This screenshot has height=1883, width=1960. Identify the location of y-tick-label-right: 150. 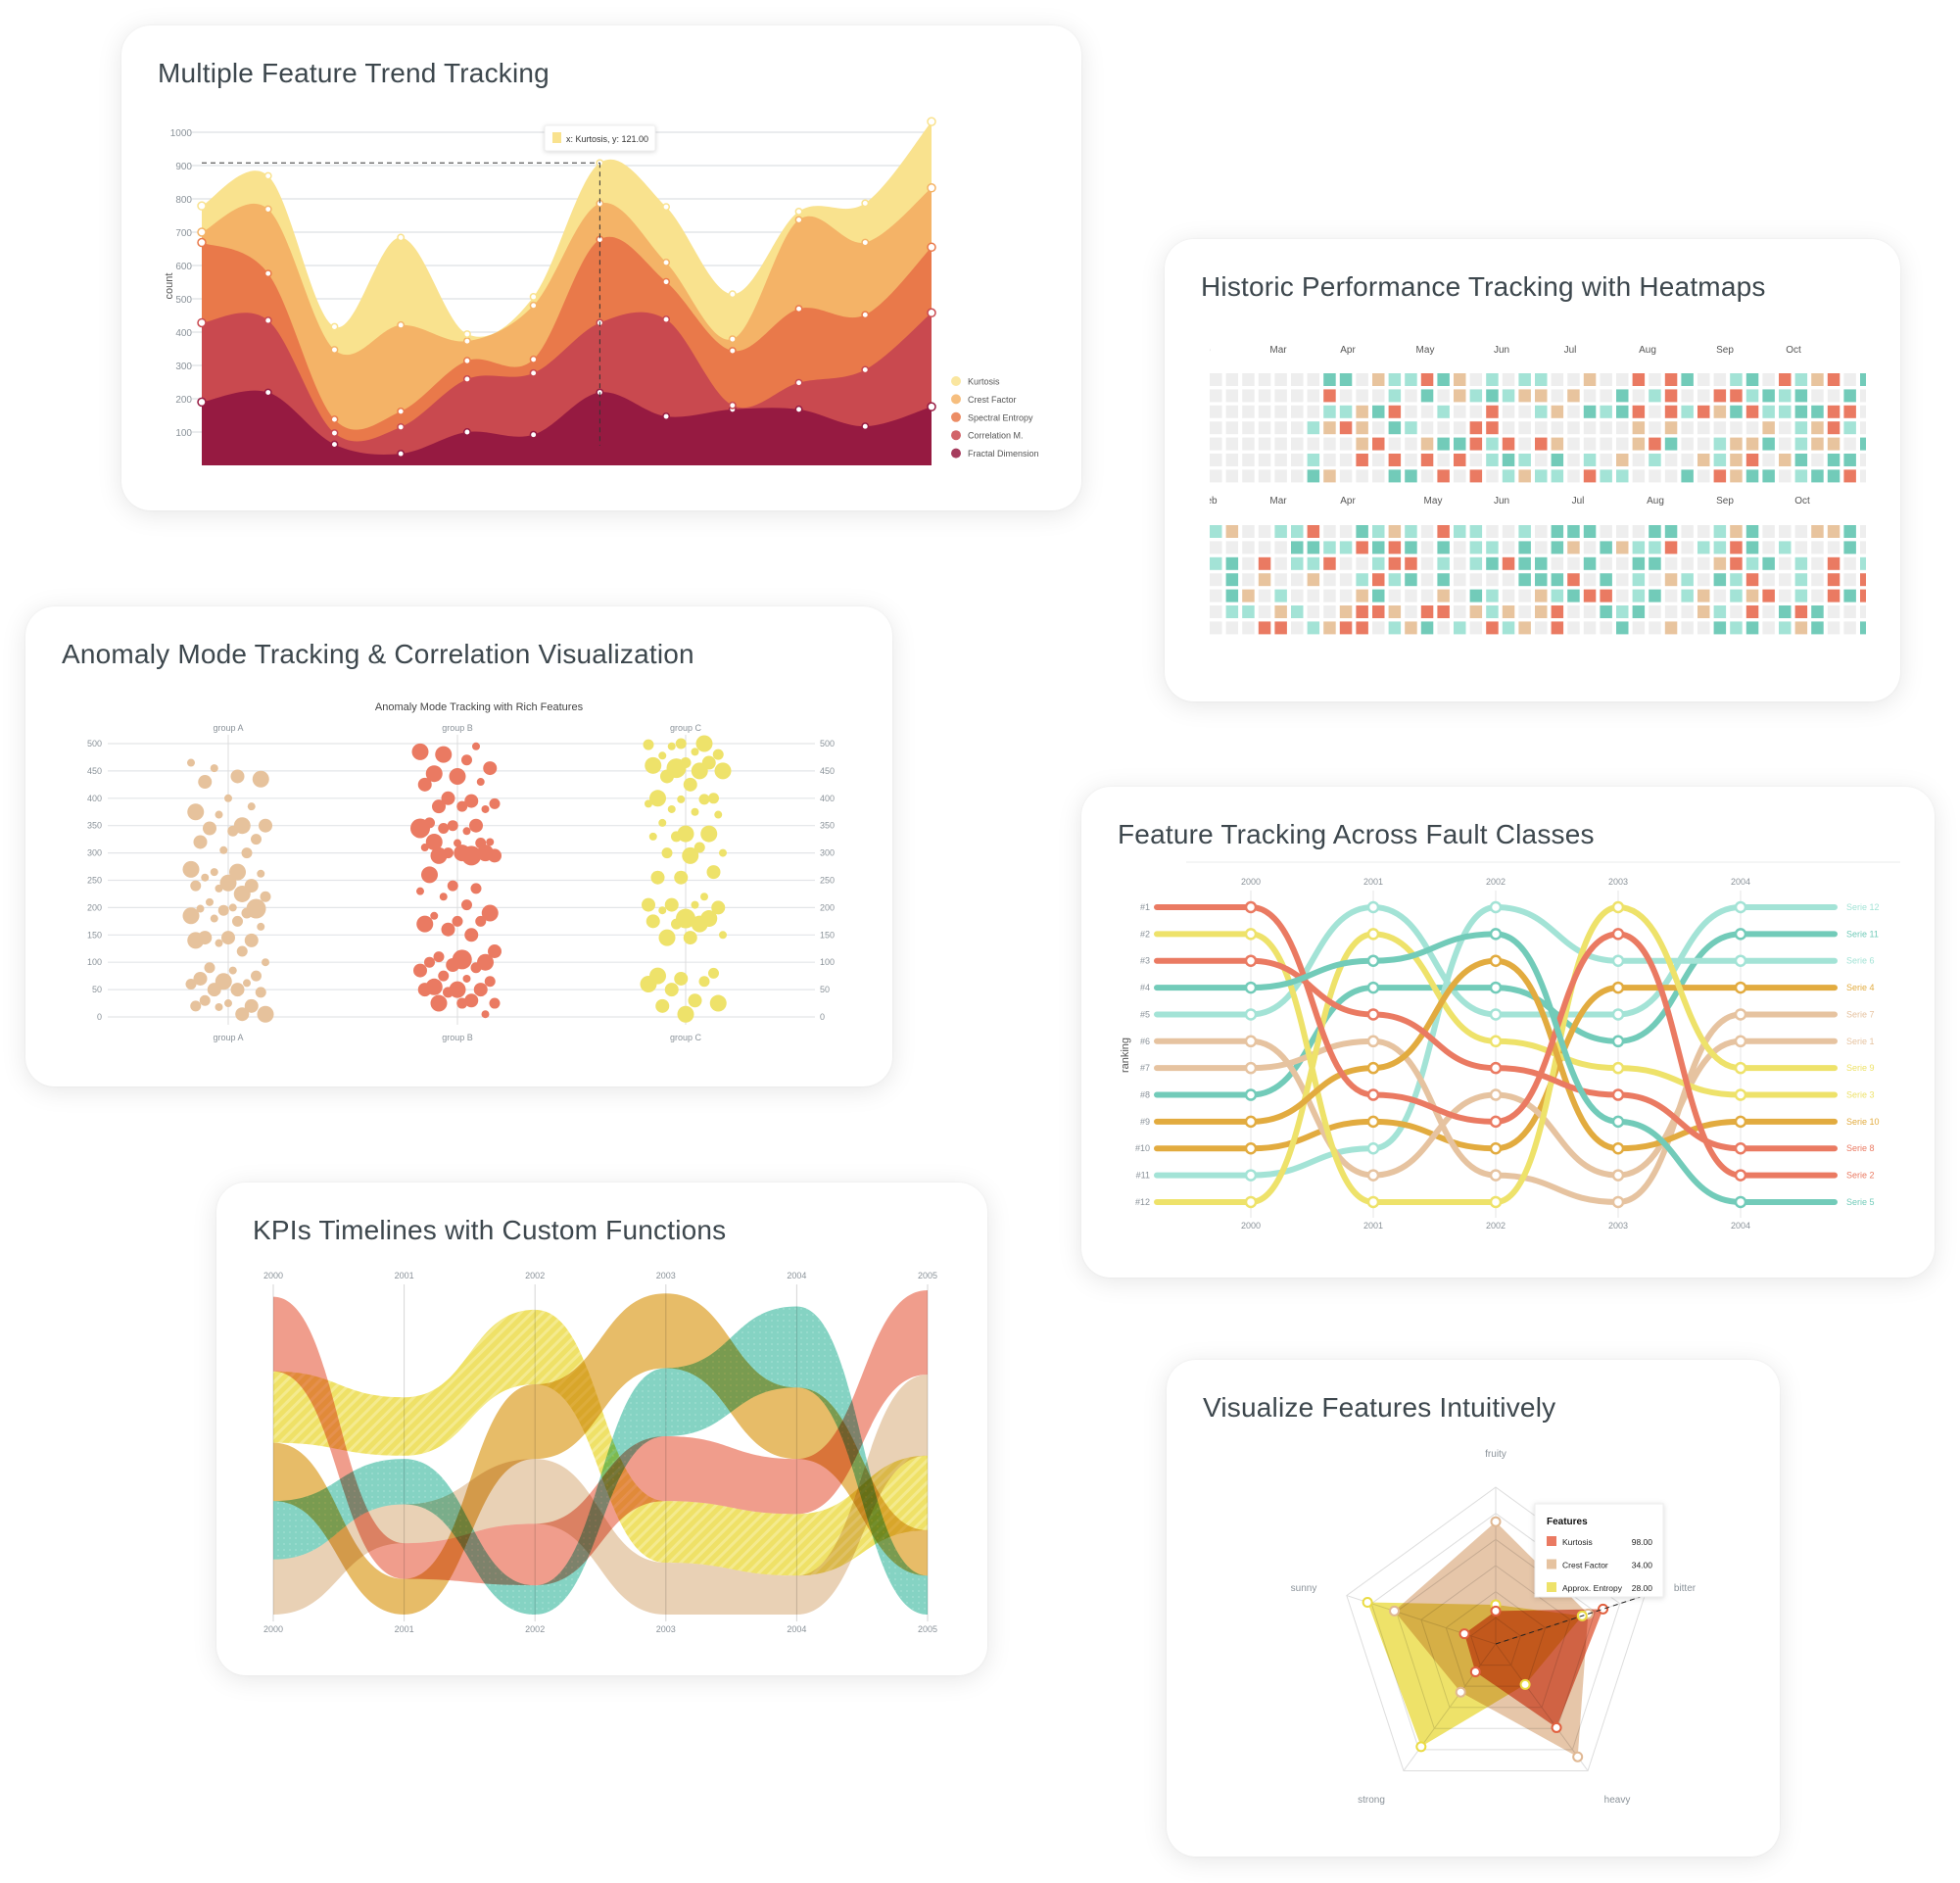
(828, 935).